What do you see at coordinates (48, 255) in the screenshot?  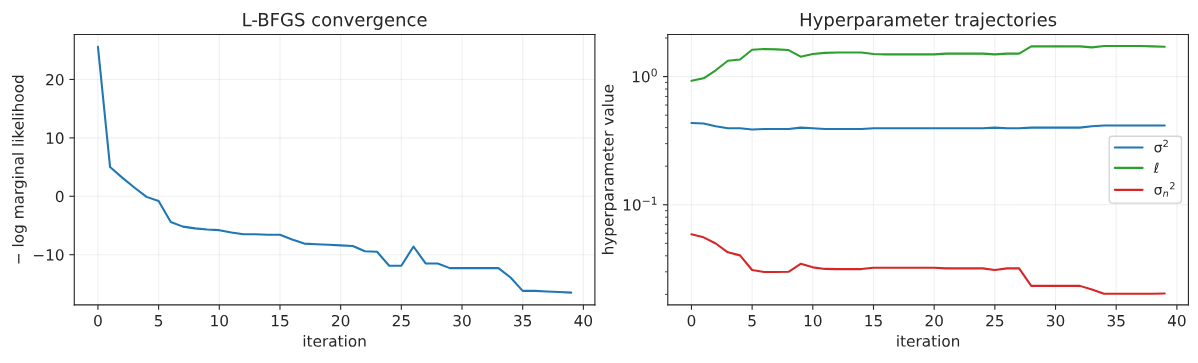 I see `y-tick-label: −10` at bounding box center [48, 255].